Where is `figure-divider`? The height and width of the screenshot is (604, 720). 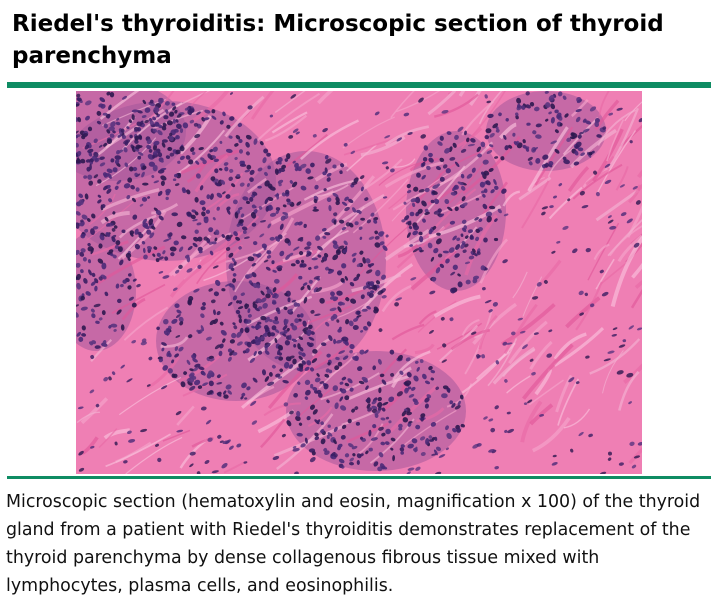 figure-divider is located at coordinates (359, 477).